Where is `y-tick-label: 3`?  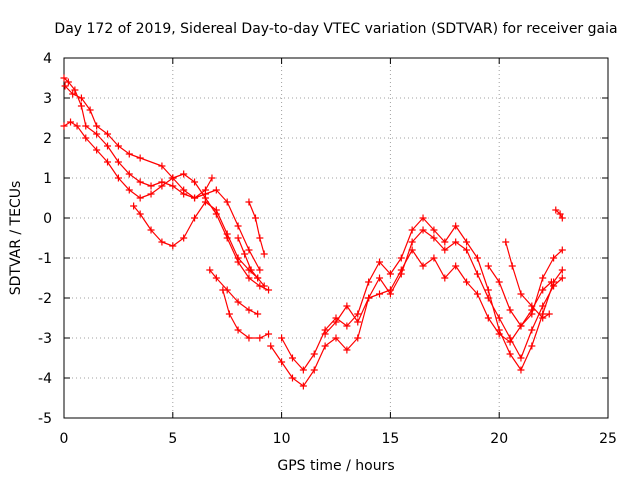 y-tick-label: 3 is located at coordinates (47, 99).